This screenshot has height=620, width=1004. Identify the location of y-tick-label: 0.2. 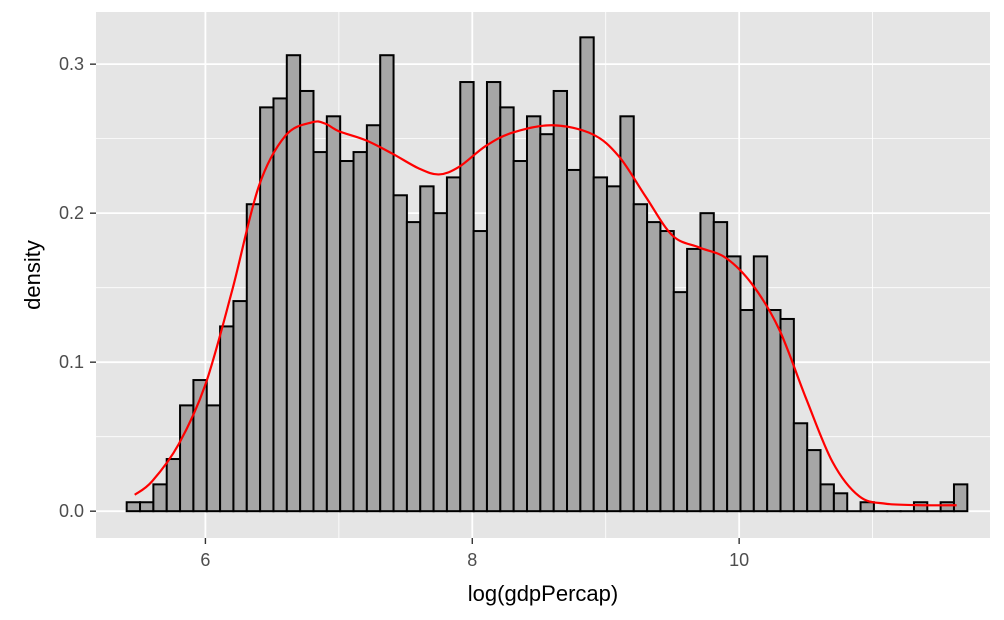
(71, 213).